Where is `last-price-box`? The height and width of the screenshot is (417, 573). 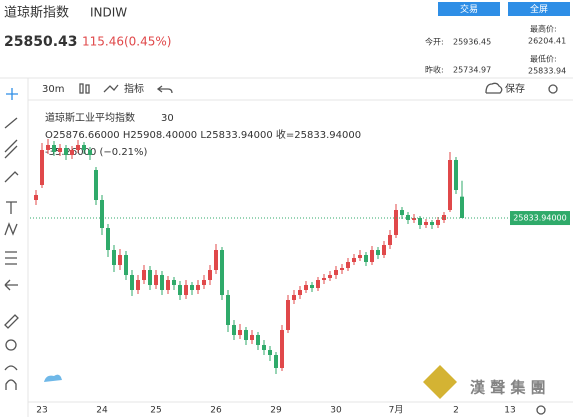
last-price-box is located at coordinates (540, 218).